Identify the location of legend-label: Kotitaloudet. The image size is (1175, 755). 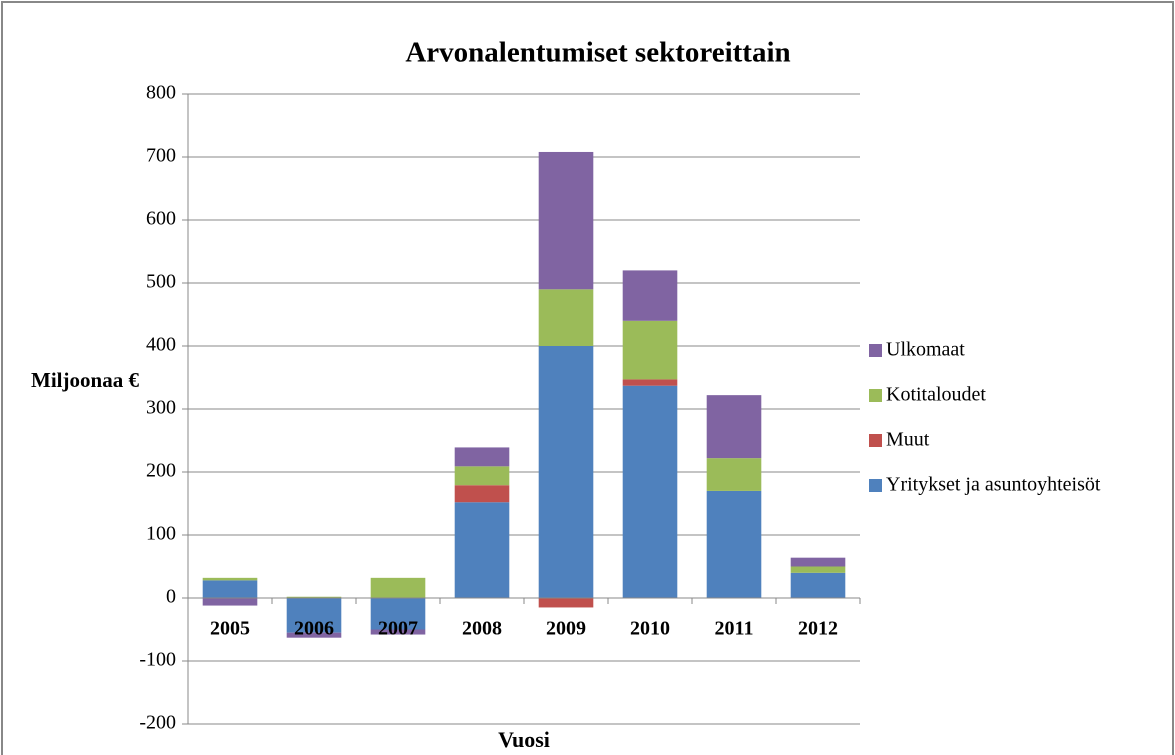
(936, 395).